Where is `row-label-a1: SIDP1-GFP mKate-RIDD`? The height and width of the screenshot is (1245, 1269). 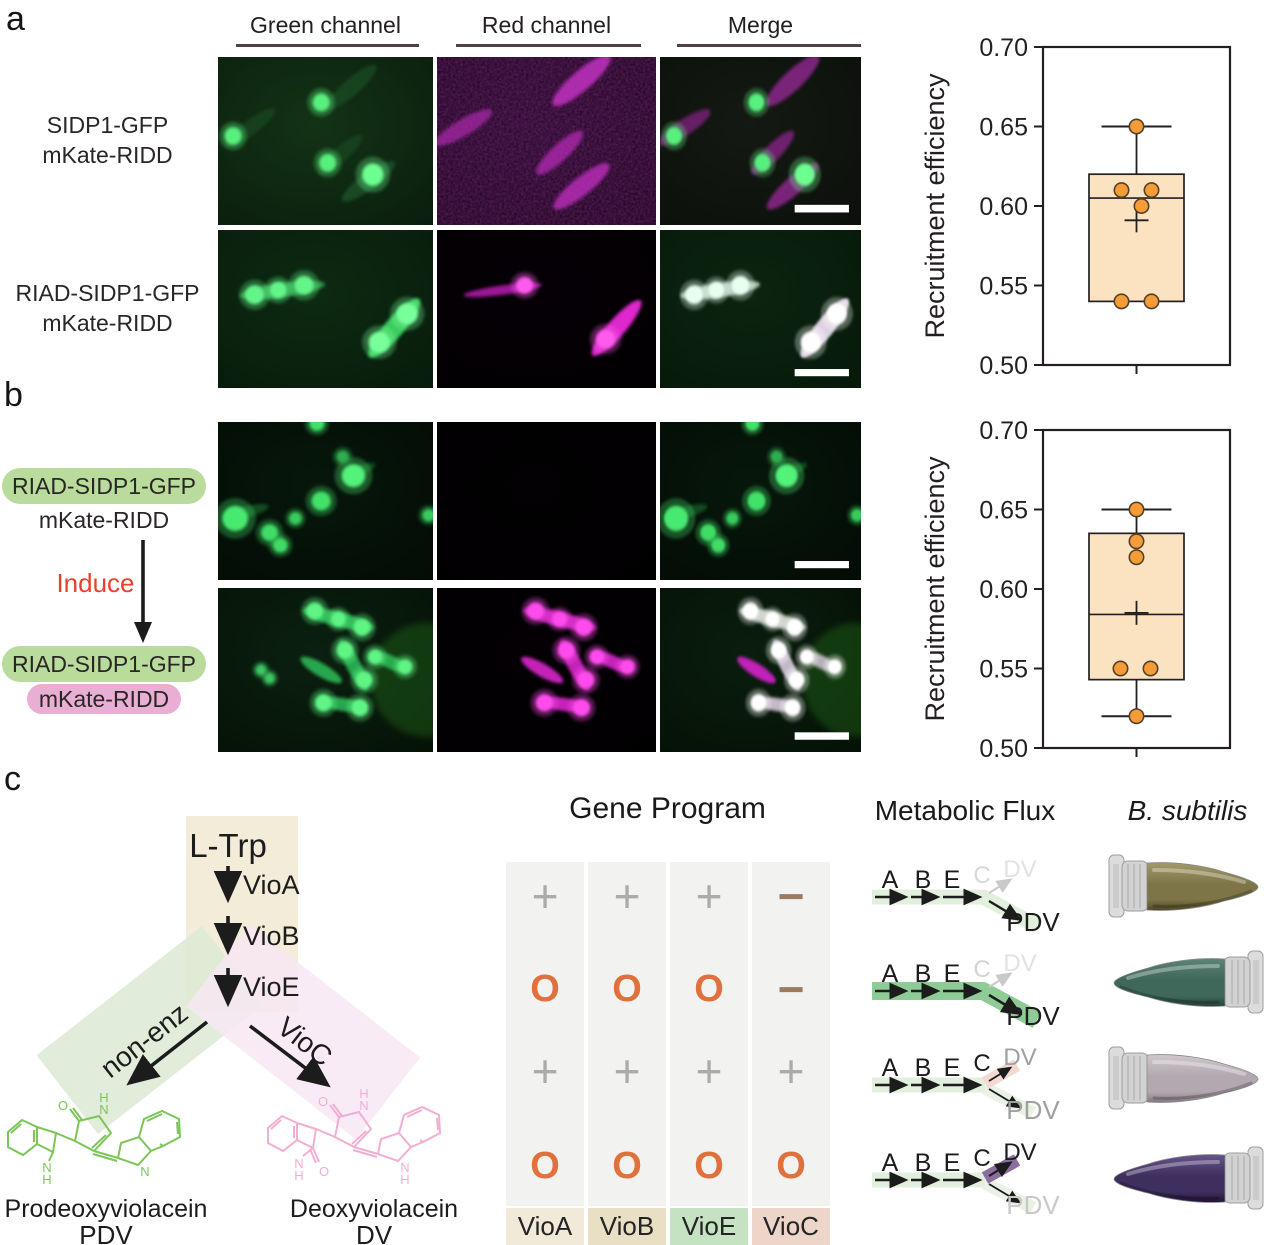
row-label-a1: SIDP1-GFP mKate-RIDD is located at coordinates (107, 140).